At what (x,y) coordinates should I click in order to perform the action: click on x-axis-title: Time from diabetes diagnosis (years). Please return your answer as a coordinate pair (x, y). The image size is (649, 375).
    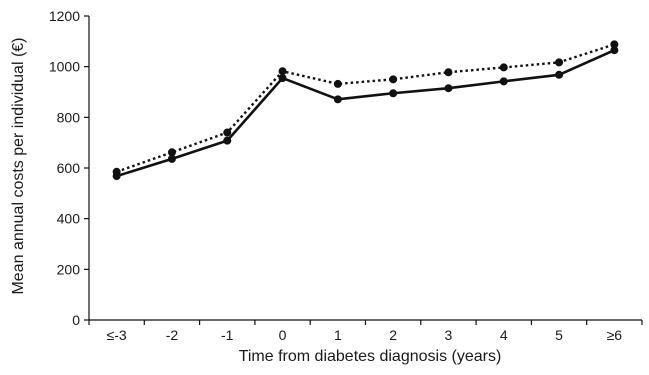
    Looking at the image, I should click on (370, 356).